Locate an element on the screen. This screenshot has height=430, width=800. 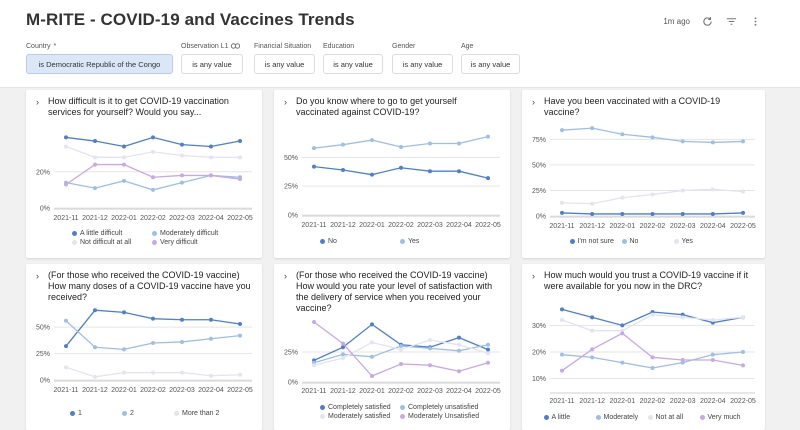
legend-item: Moderately difficult is located at coordinates (185, 233).